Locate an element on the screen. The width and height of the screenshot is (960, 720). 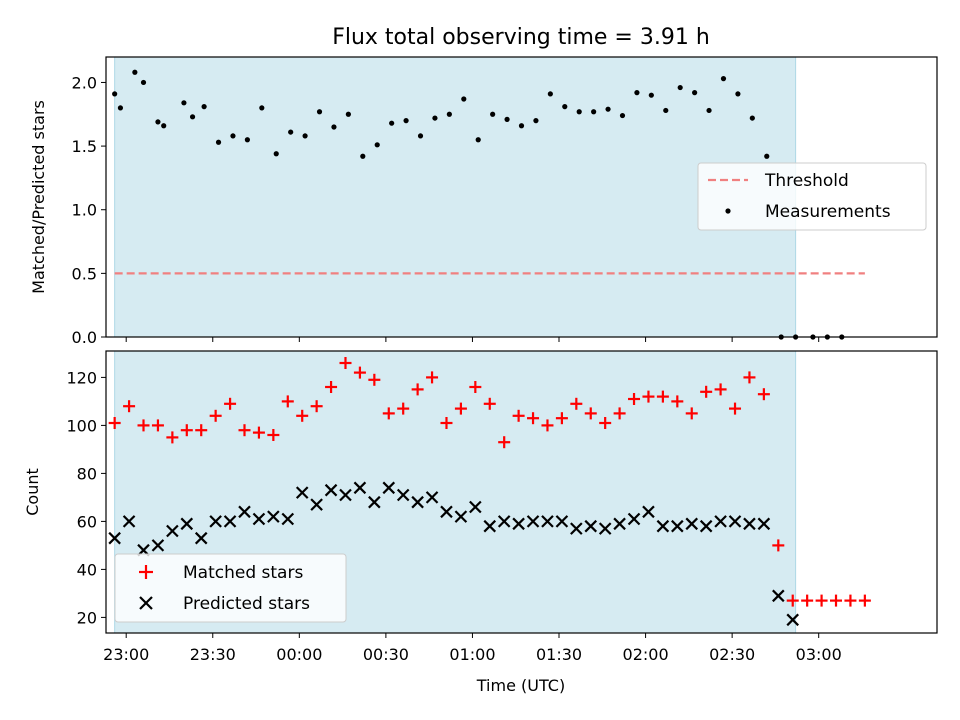
predicted-legend-label: Predicted stars is located at coordinates (246, 604).